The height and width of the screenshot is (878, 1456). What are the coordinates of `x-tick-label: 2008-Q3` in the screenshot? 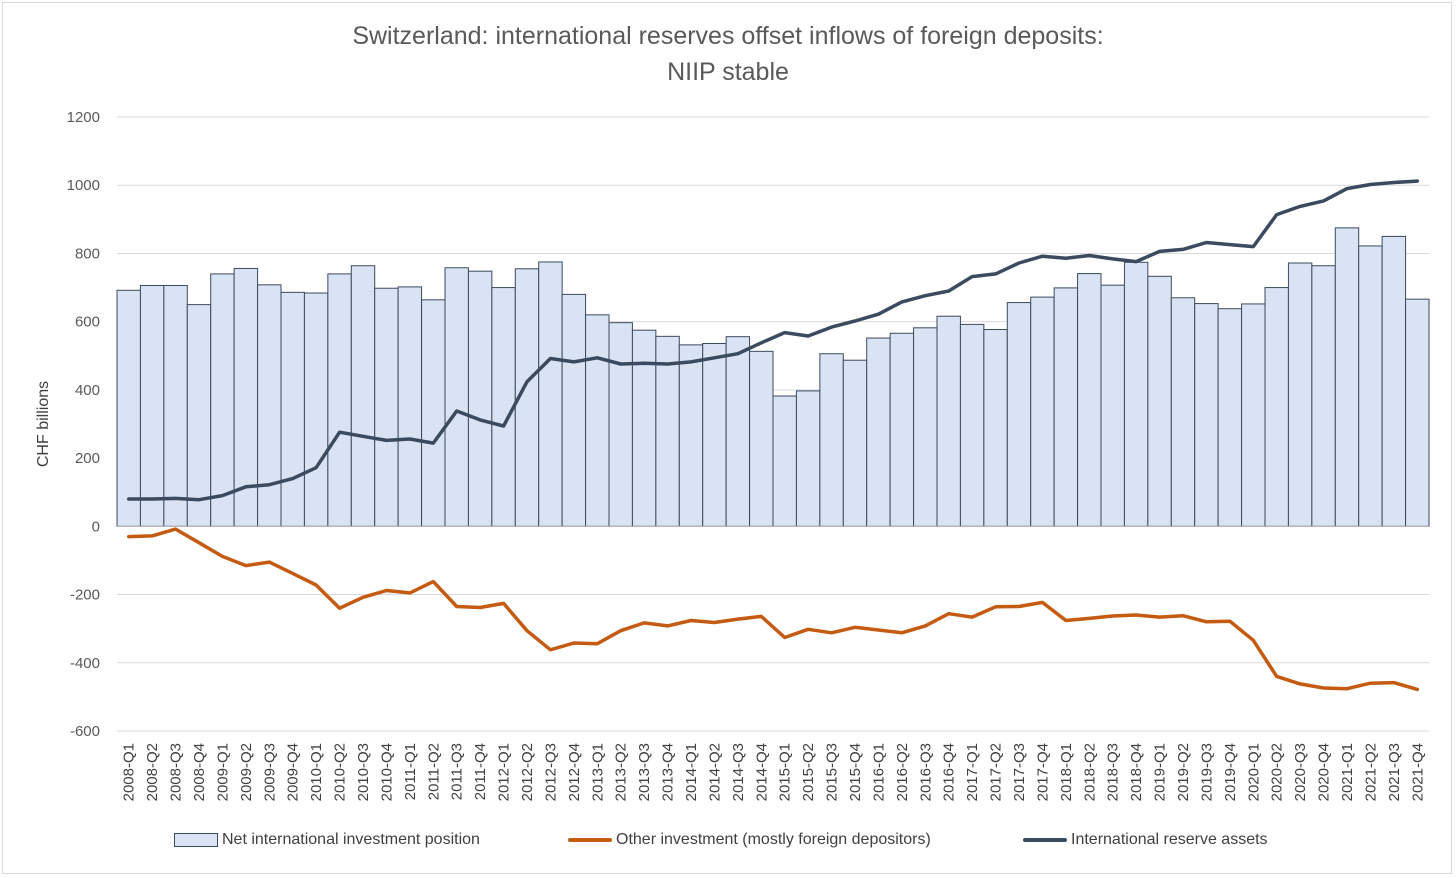 It's located at (176, 772).